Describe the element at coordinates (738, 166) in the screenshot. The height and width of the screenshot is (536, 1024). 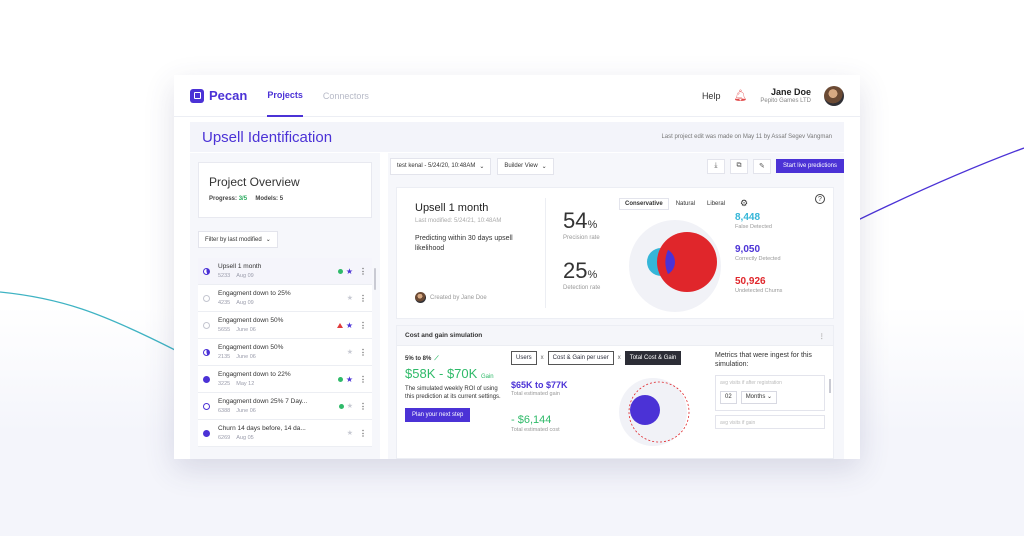
I see `copy-icon: ⧉` at that location.